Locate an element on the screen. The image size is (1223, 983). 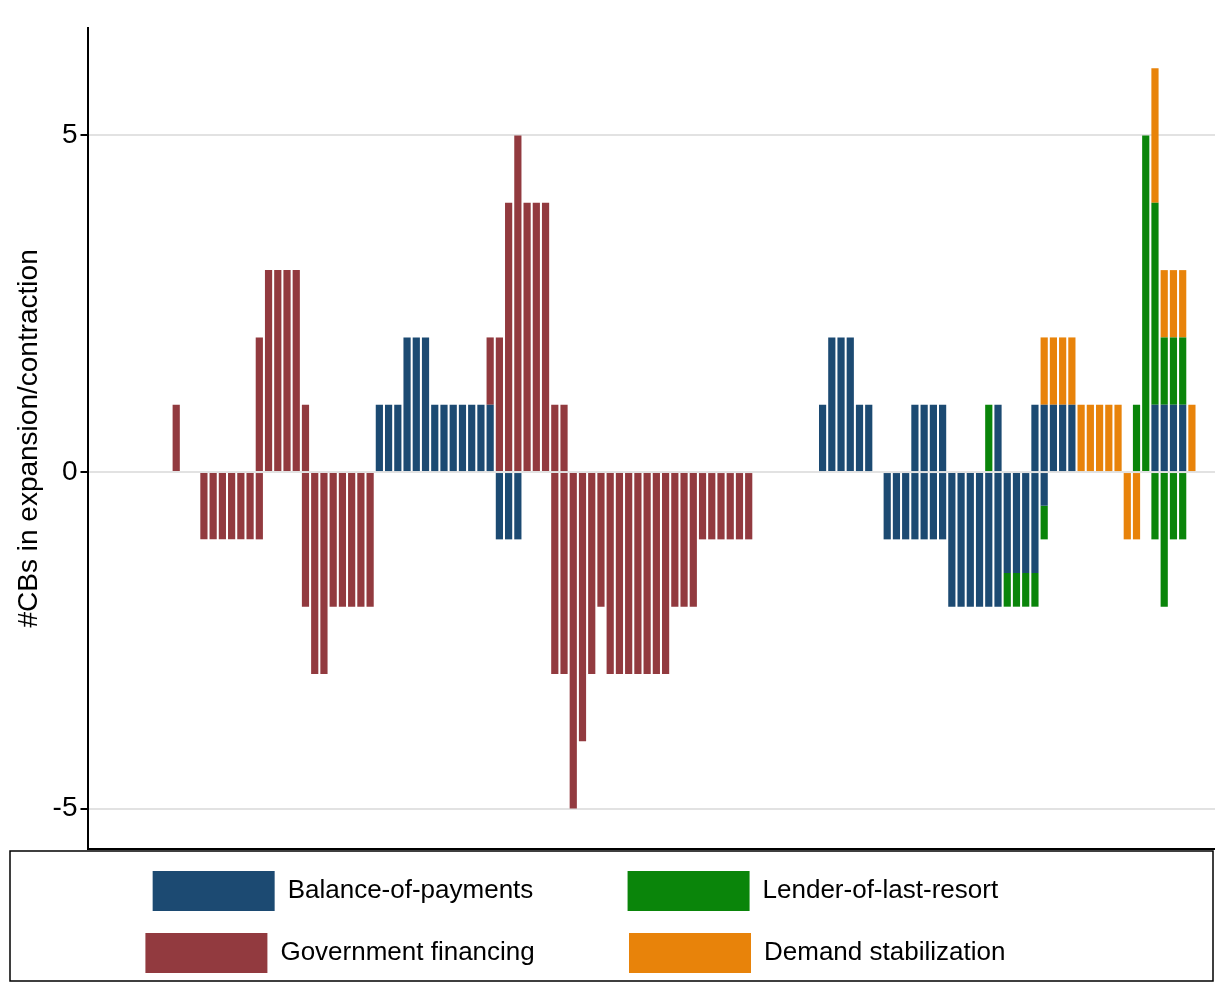
legend-label: Government financing is located at coordinates (444, 951).